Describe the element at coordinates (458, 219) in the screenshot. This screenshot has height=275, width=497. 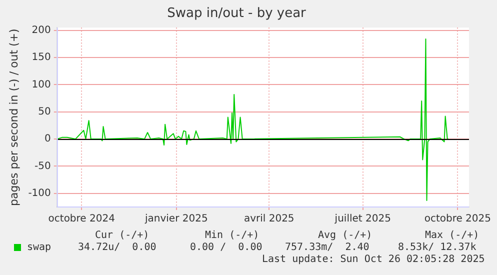
I see `x-tick-label: octobre 2025` at that location.